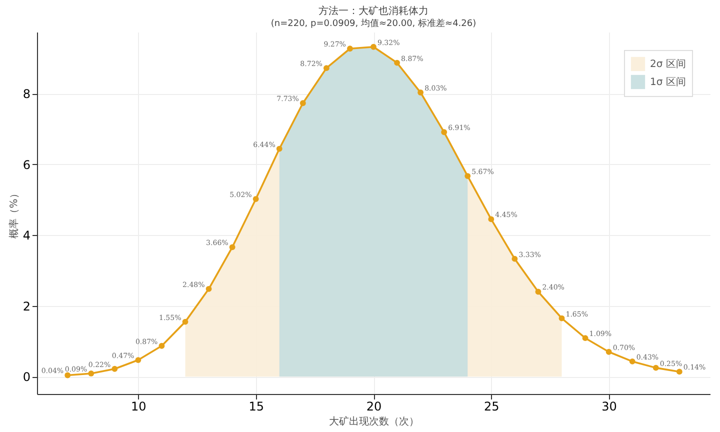  I want to click on y-tick-label: 8, so click(26, 94).